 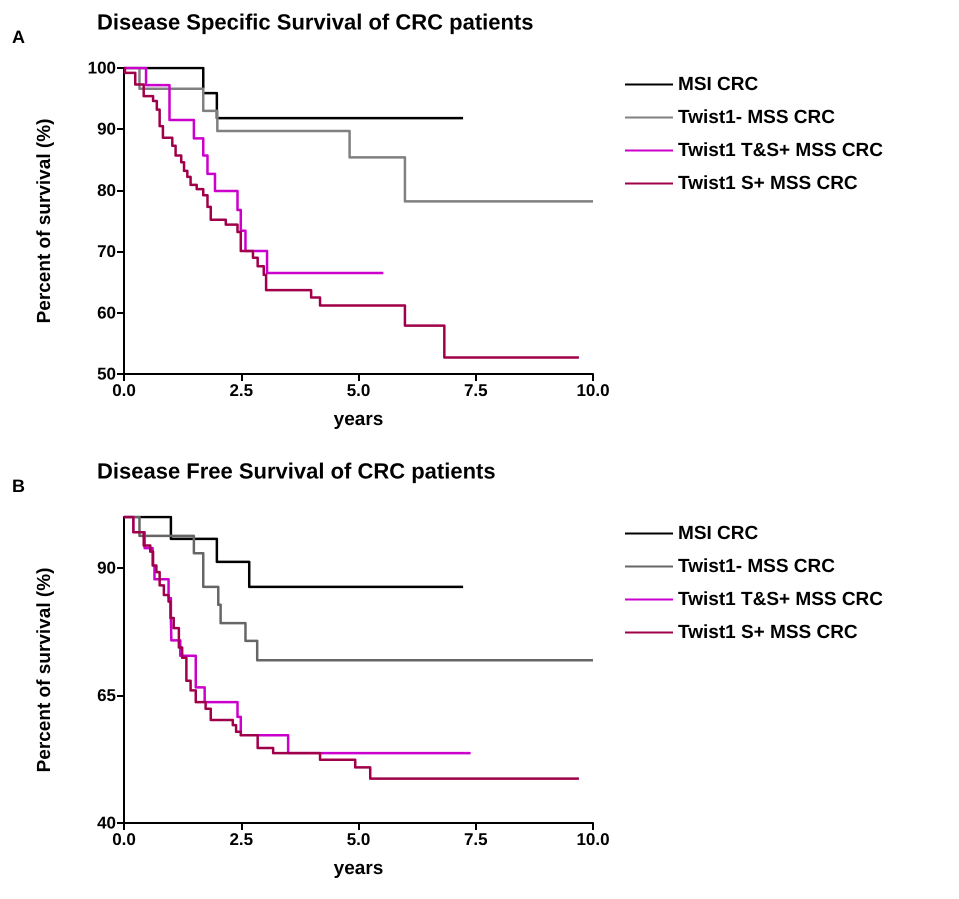 What do you see at coordinates (315, 22) in the screenshot?
I see `chart-title: Disease Specific Survival of CRC patients` at bounding box center [315, 22].